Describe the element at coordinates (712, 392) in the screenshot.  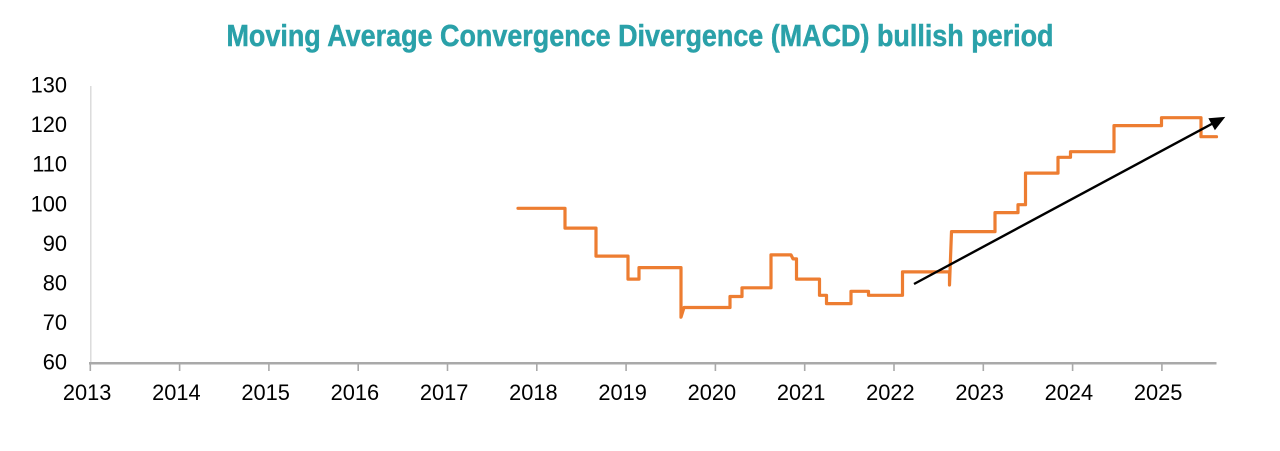
I see `svg-text: 2020` at that location.